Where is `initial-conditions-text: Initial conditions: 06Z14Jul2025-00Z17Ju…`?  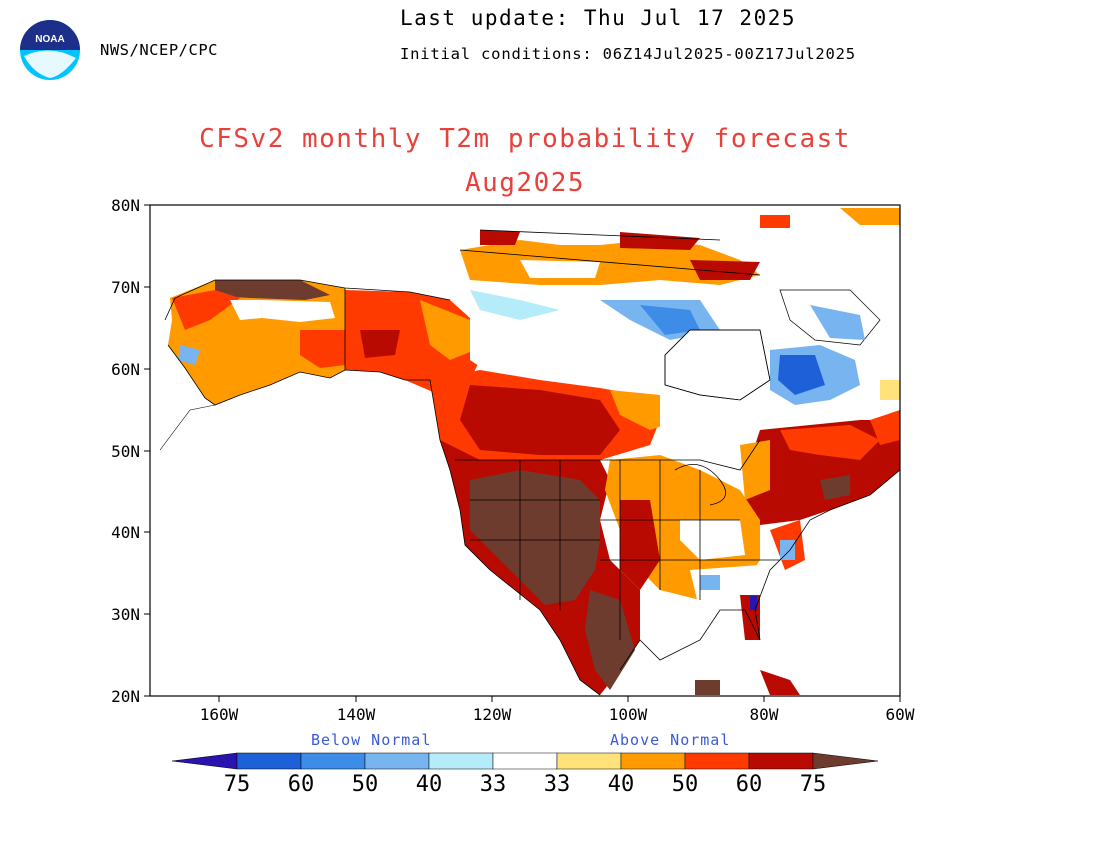
initial-conditions-text: Initial conditions: 06Z14Jul2025-00Z17Ju… is located at coordinates (628, 54).